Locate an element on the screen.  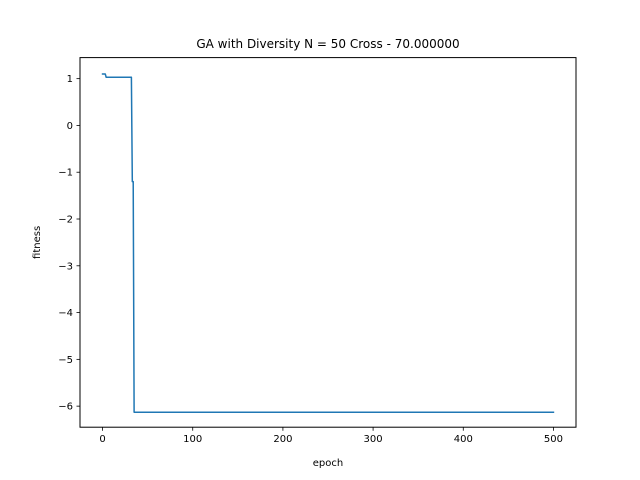
y-tick-label: −6 is located at coordinates (65, 407).